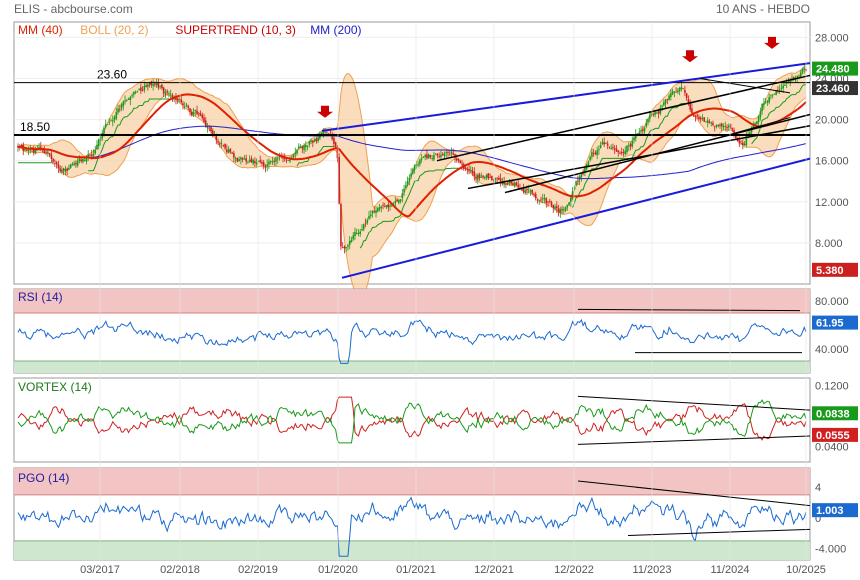 This screenshot has height=580, width=860. What do you see at coordinates (818, 488) in the screenshot?
I see `pgo-y-tick-label: 4` at bounding box center [818, 488].